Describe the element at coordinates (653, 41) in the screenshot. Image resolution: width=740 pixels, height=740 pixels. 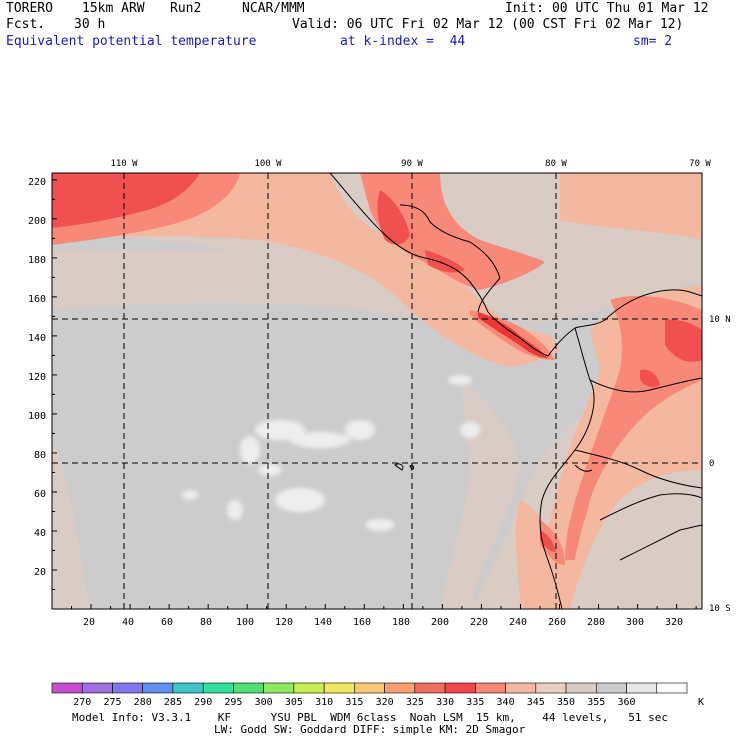
I see `smoothing-label: sm= 2` at that location.